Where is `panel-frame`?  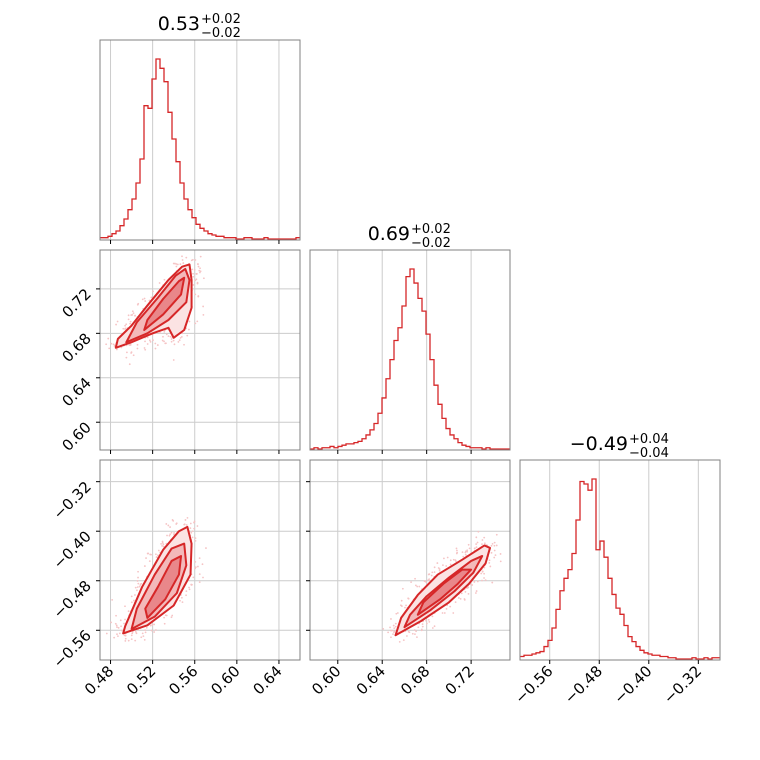 panel-frame is located at coordinates (410, 560).